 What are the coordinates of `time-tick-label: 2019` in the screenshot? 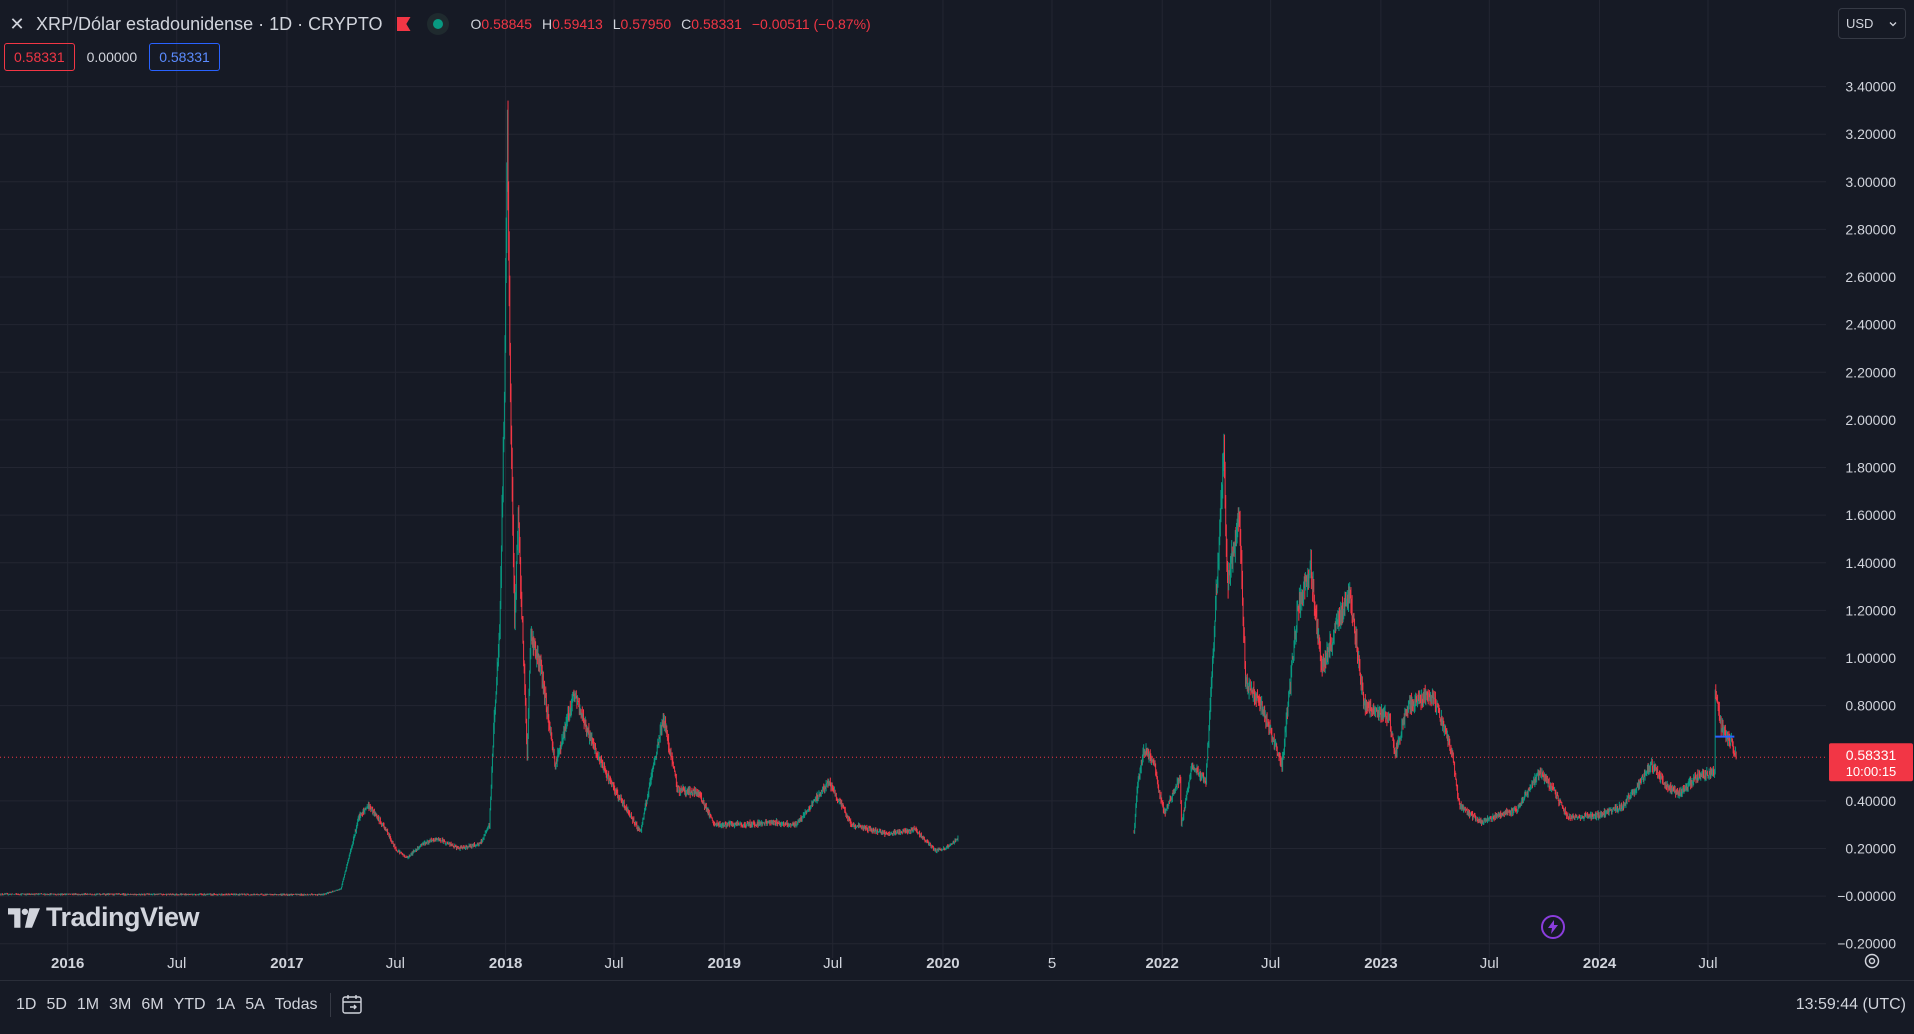 It's located at (724, 963).